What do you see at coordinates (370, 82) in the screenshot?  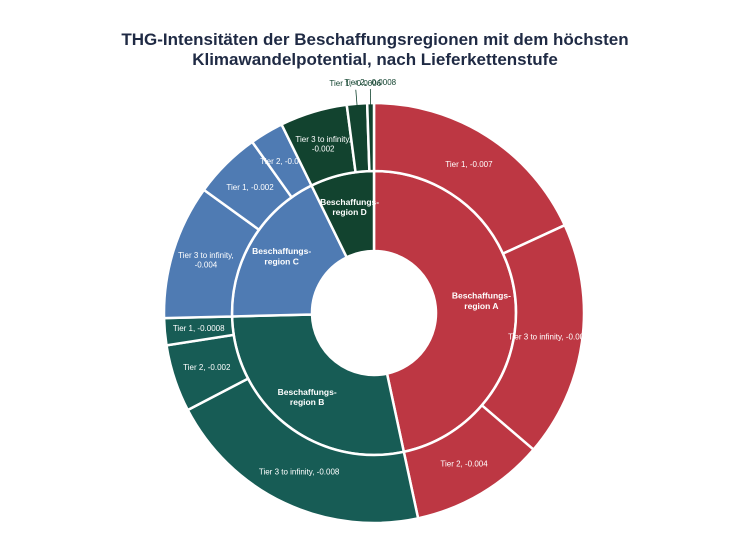 I see `outer-label-region-d-tier-2: Tier 2, -0.0008` at bounding box center [370, 82].